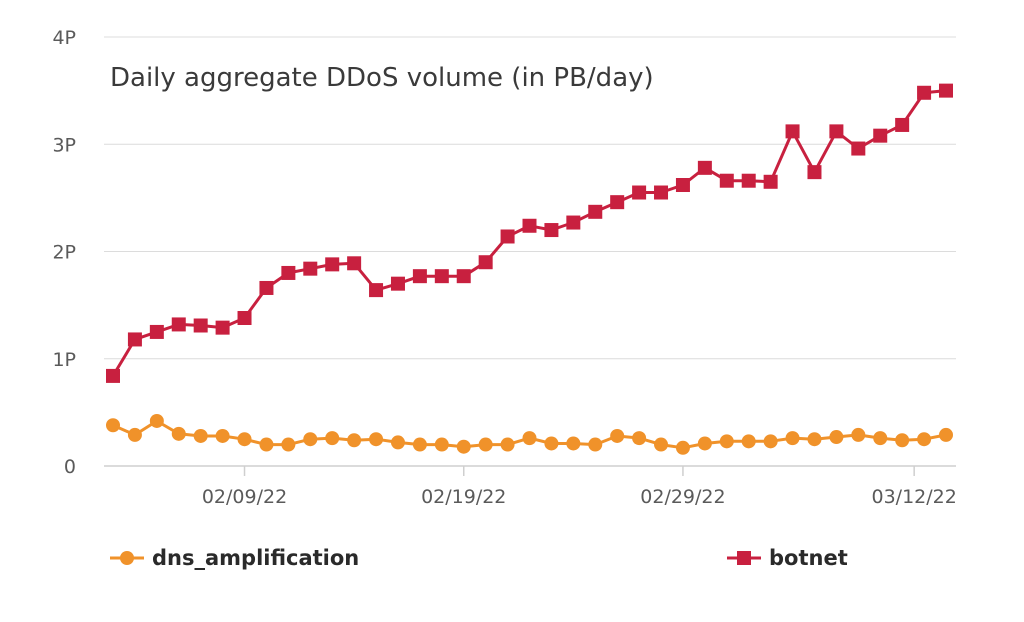  I want to click on chart-title: Daily aggregate DDoS volume (in PB/day), so click(382, 78).